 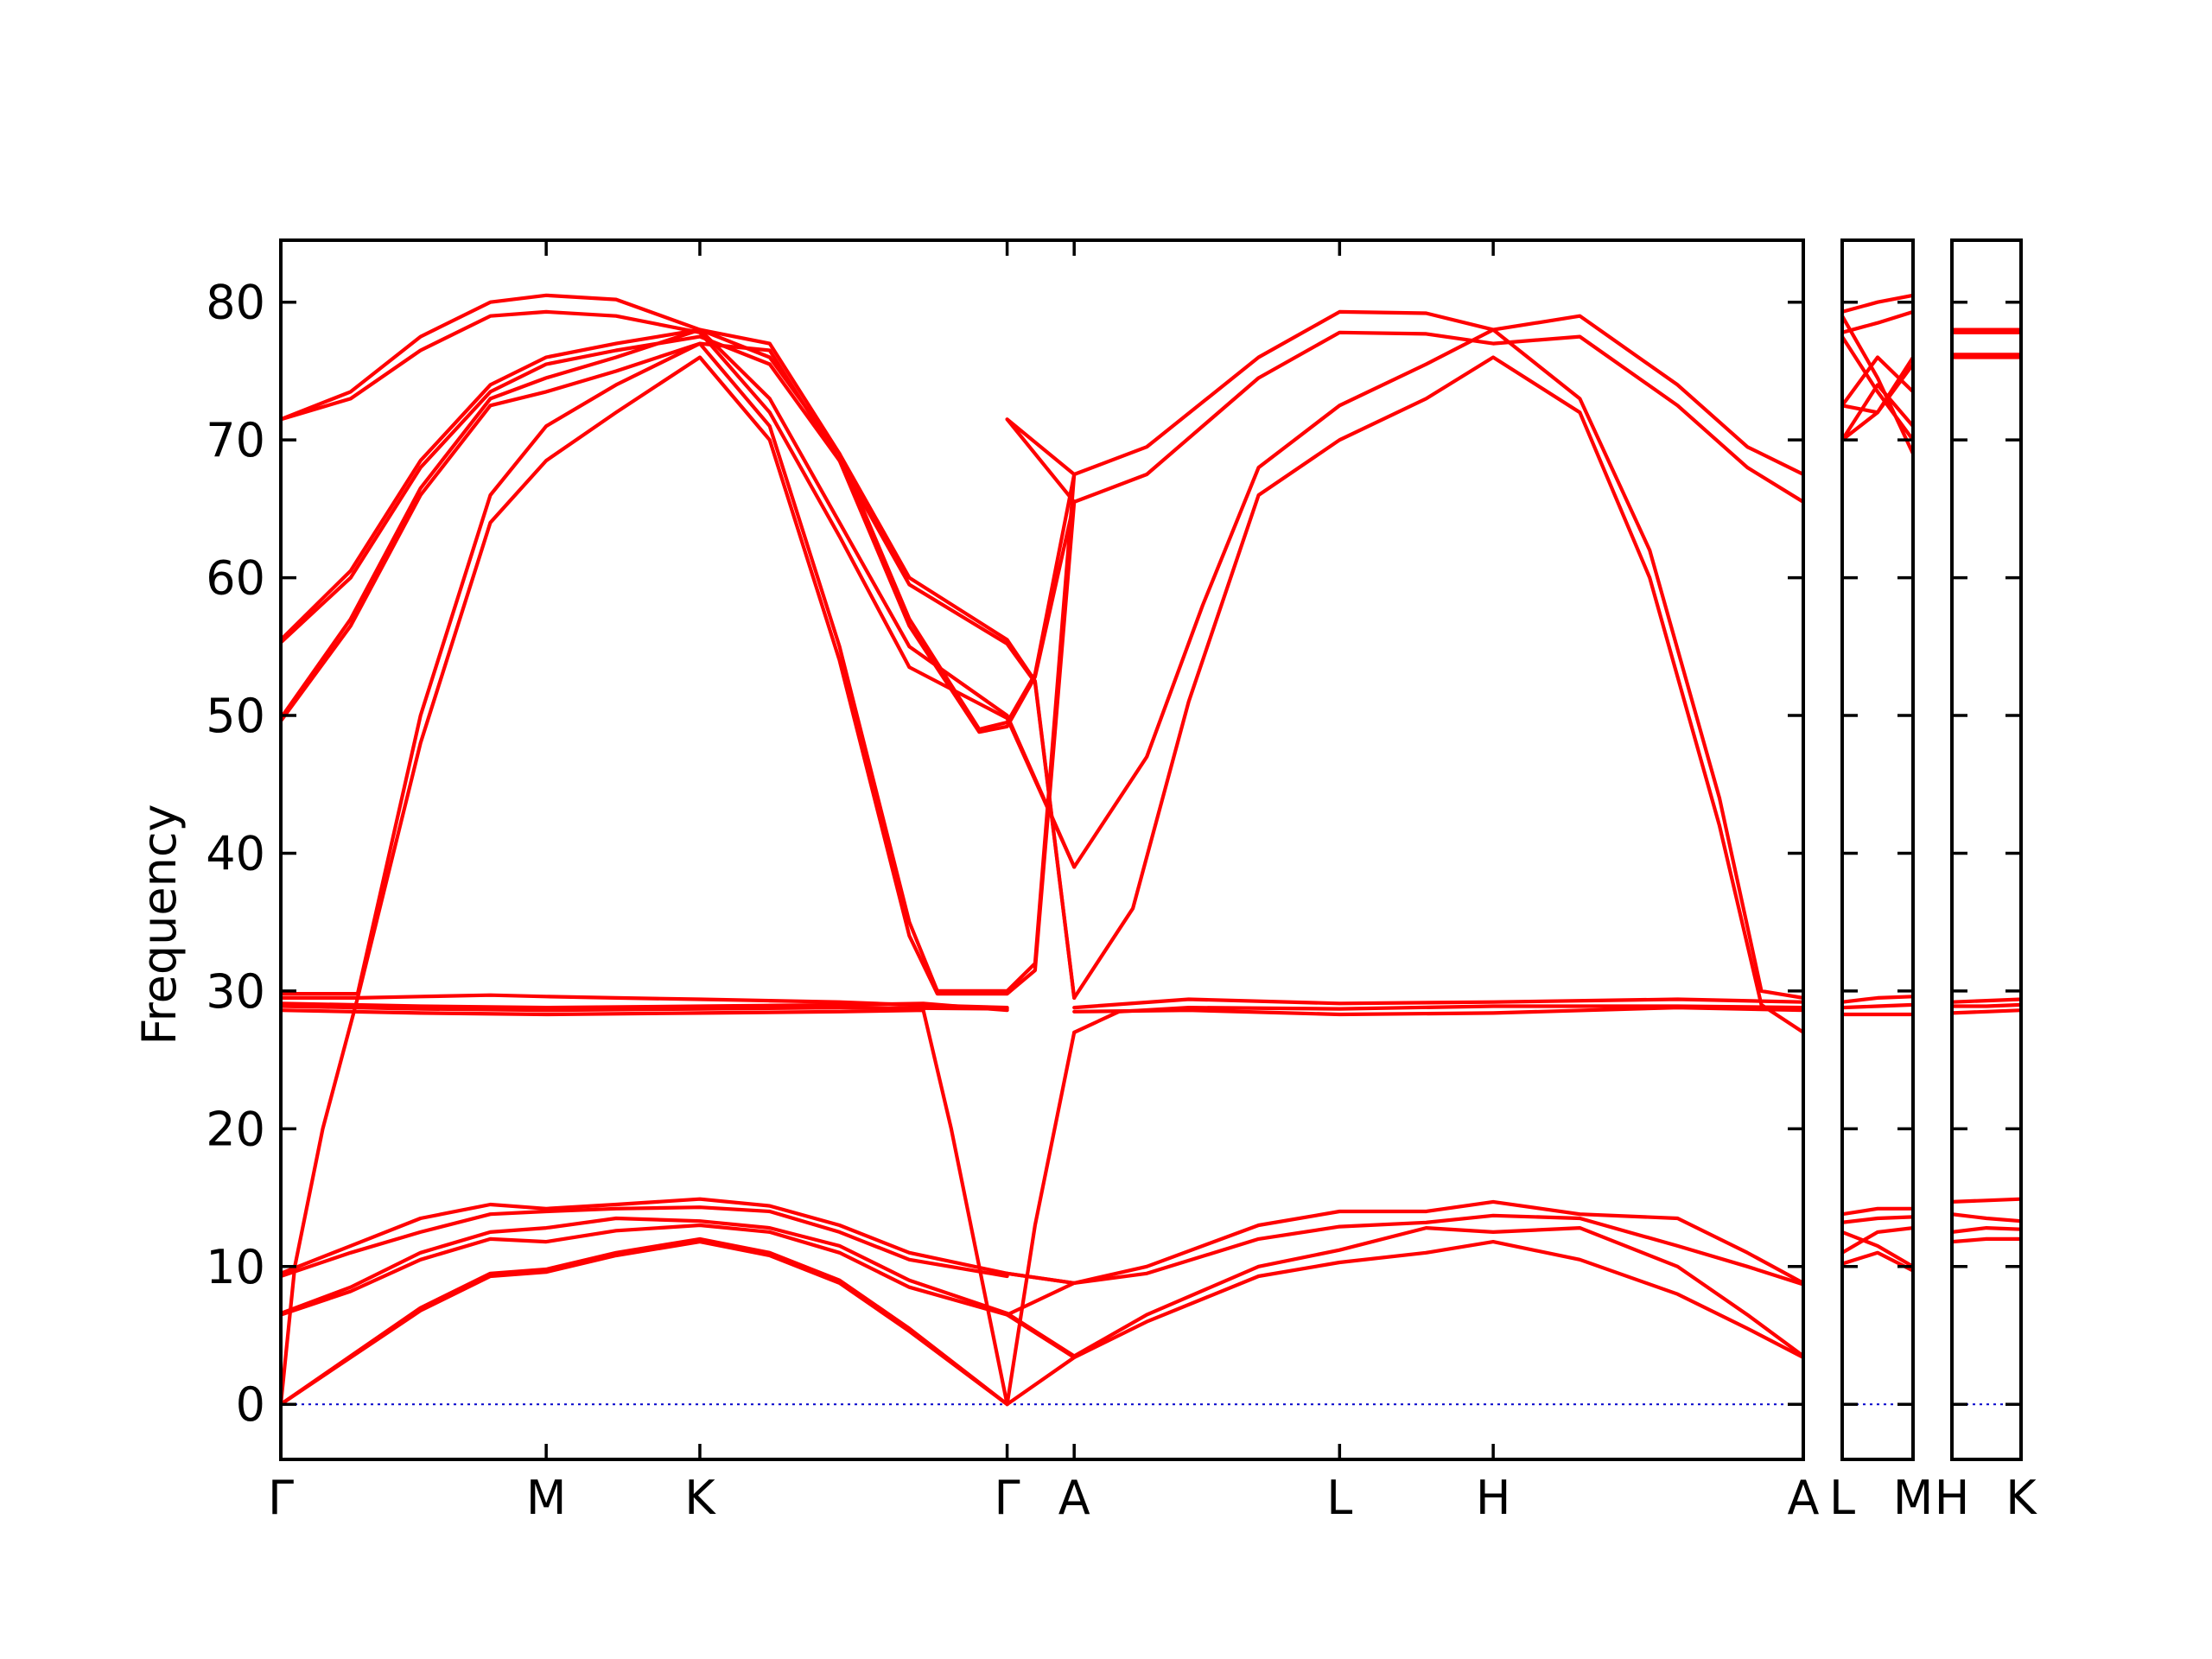 What do you see at coordinates (235, 578) in the screenshot?
I see `y-tick-label: 60` at bounding box center [235, 578].